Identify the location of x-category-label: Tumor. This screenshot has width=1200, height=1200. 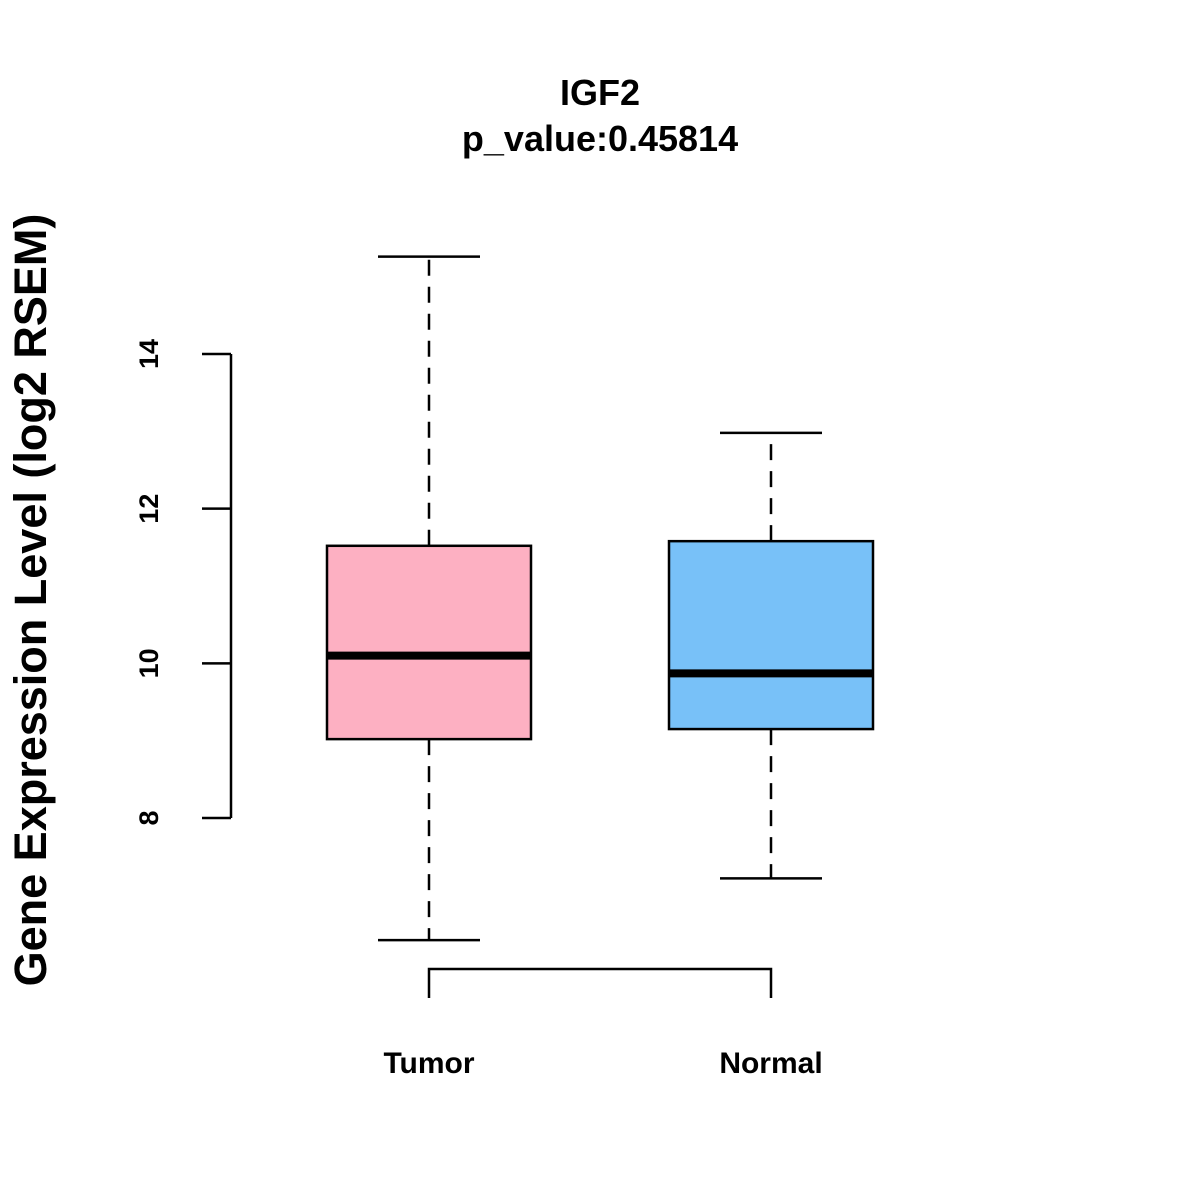
(428, 1063).